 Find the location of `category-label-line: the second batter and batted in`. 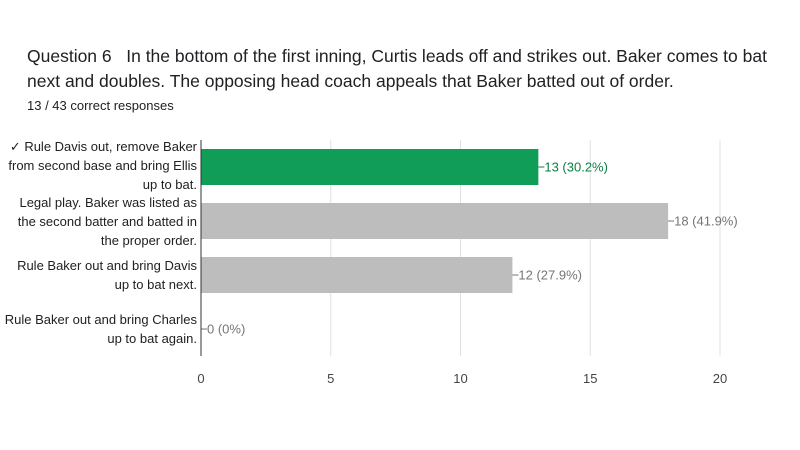

category-label-line: the second batter and batted in is located at coordinates (107, 221).